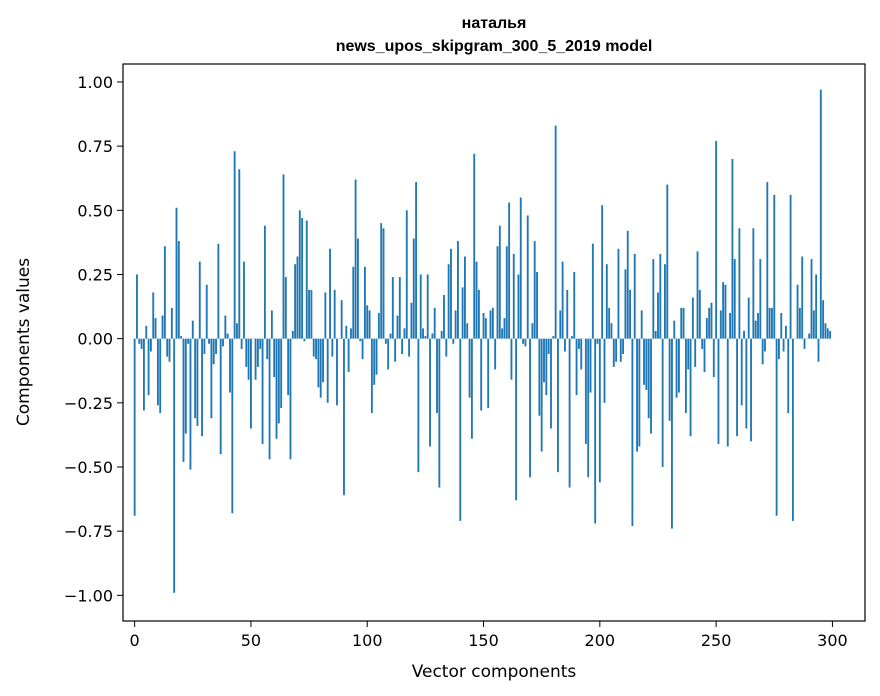  What do you see at coordinates (88, 467) in the screenshot?
I see `y-tick-label: −0.50` at bounding box center [88, 467].